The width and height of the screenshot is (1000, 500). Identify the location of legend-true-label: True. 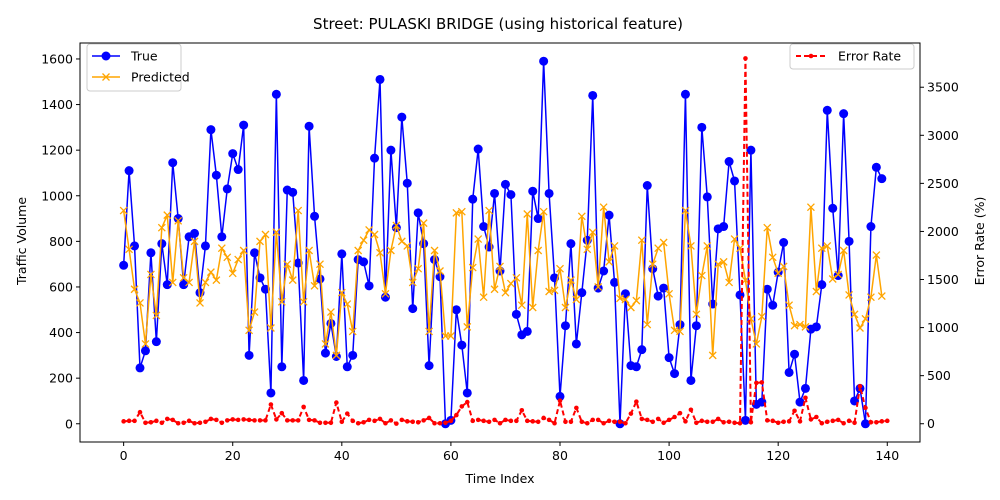
(144, 56).